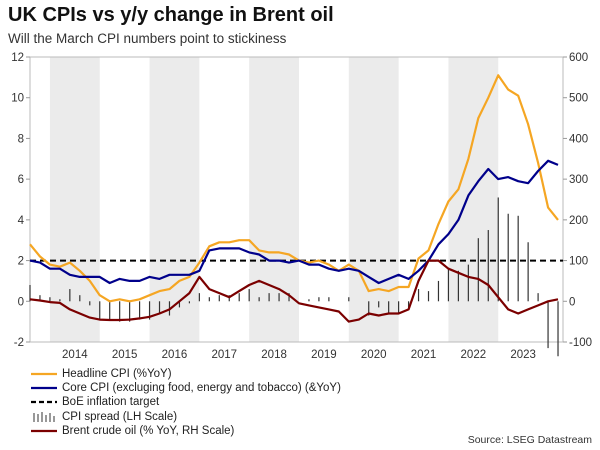 The width and height of the screenshot is (600, 450). I want to click on right-axis-tick-label: 200, so click(578, 221).